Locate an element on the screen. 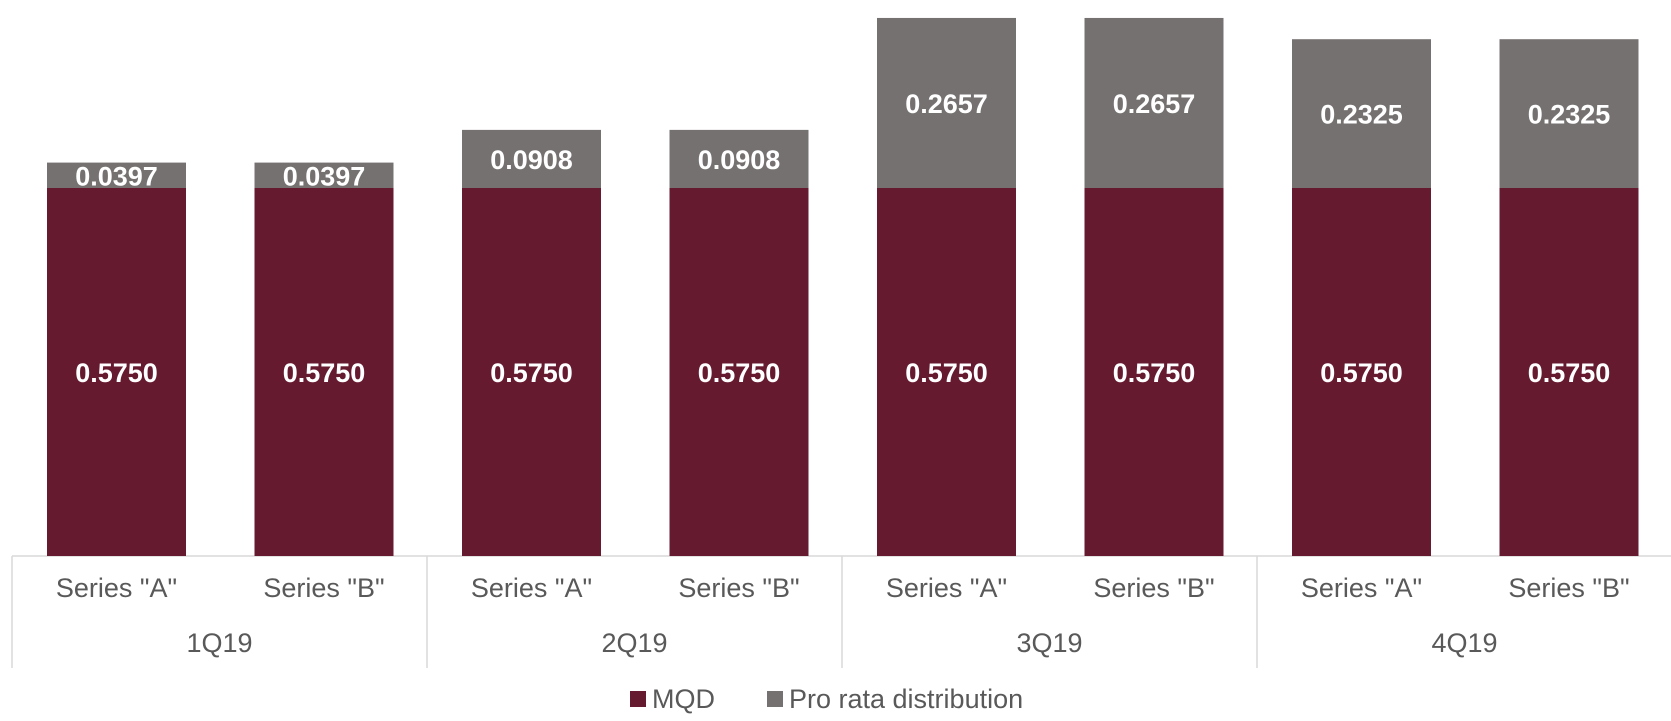 The width and height of the screenshot is (1671, 721). bar-label-mqd-7: 0.5750 is located at coordinates (1569, 373).